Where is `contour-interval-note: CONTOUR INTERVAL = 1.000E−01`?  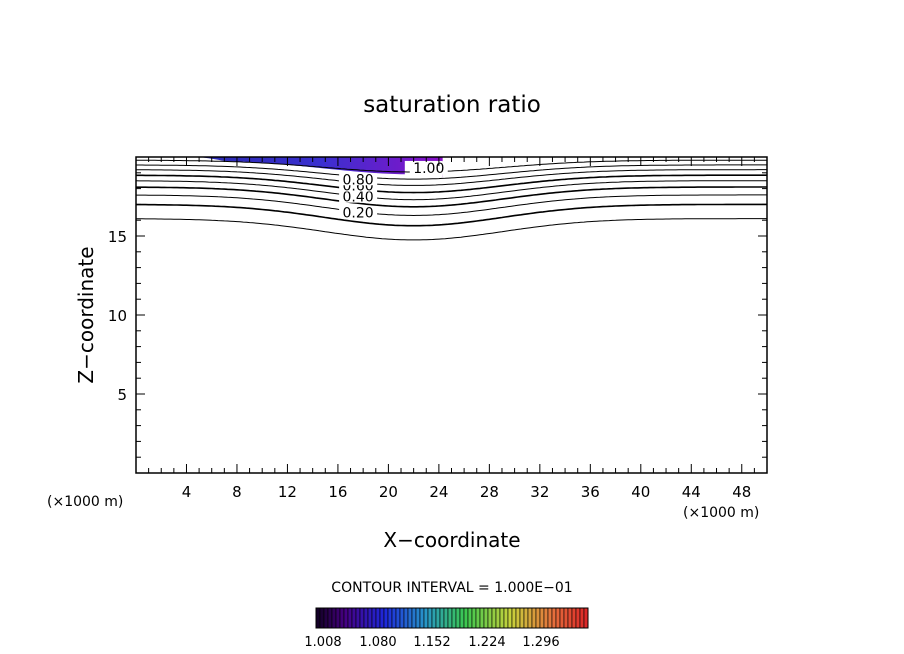 contour-interval-note: CONTOUR INTERVAL = 1.000E−01 is located at coordinates (451, 588).